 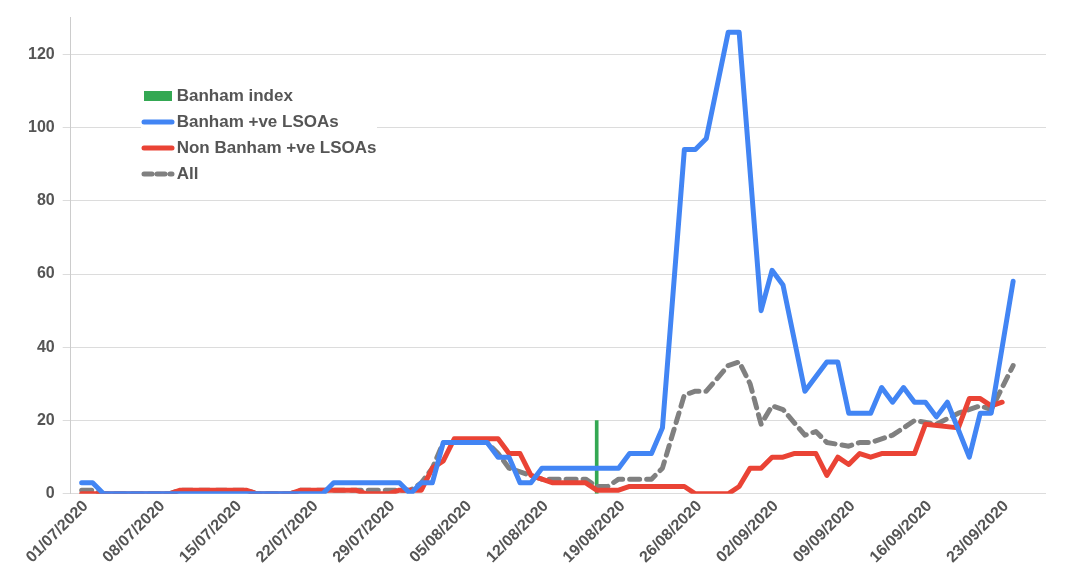 What do you see at coordinates (45, 419) in the screenshot?
I see `y-tick-label: 20` at bounding box center [45, 419].